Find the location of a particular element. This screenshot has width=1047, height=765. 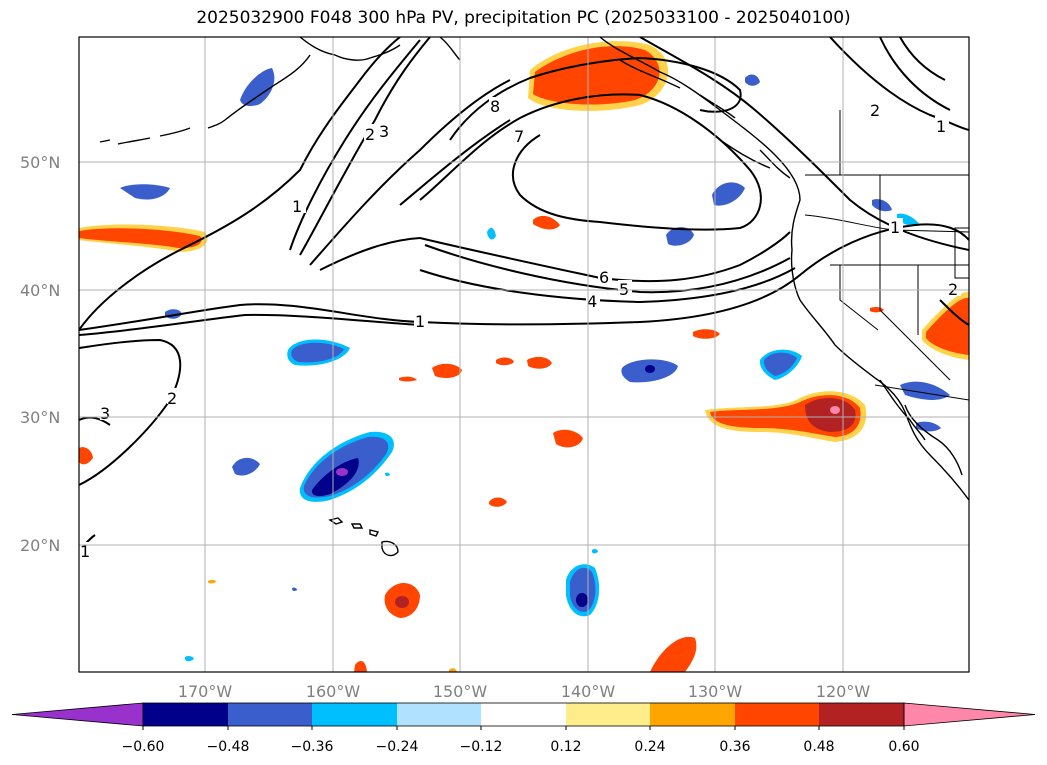

colorbar-tick-label: −0.48 is located at coordinates (228, 747).